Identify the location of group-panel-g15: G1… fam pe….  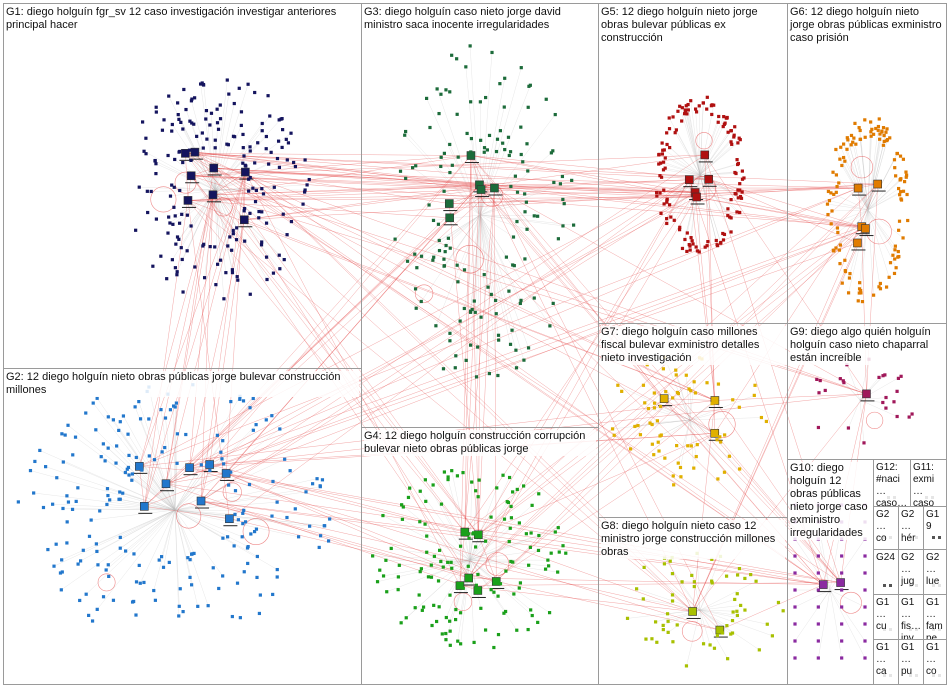
(935, 617).